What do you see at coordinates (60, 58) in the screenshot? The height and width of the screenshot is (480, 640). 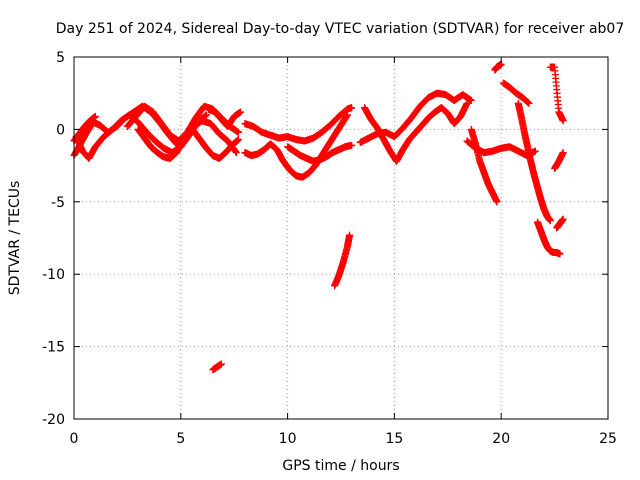 I see `y-tick-label: 5` at bounding box center [60, 58].